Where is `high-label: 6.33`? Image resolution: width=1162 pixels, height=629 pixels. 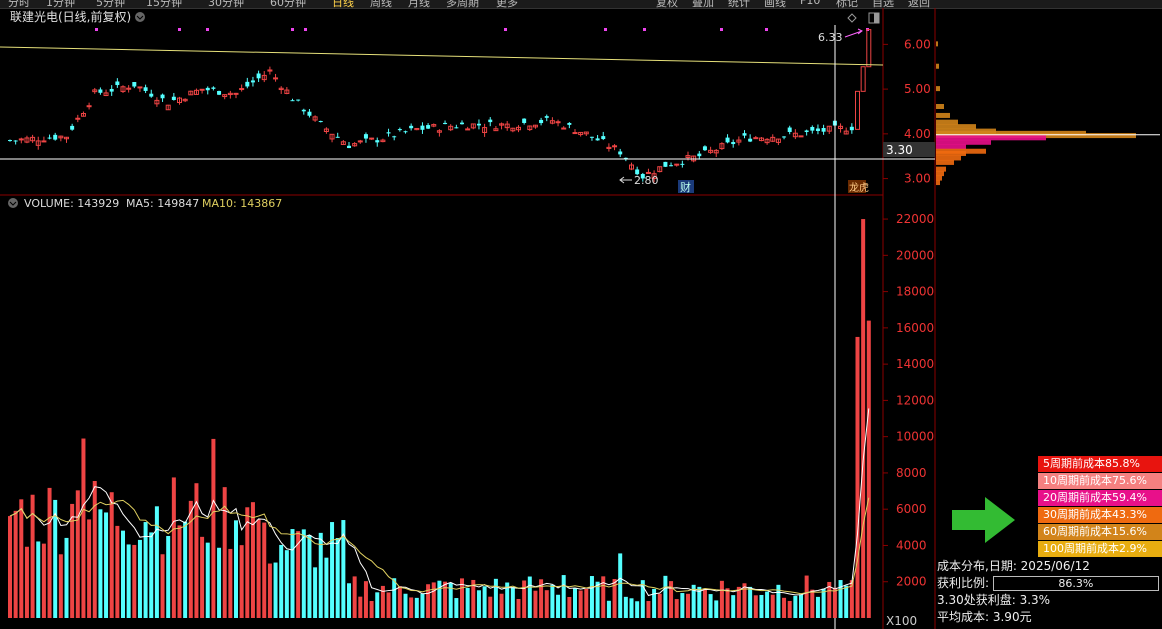 high-label: 6.33 is located at coordinates (830, 37).